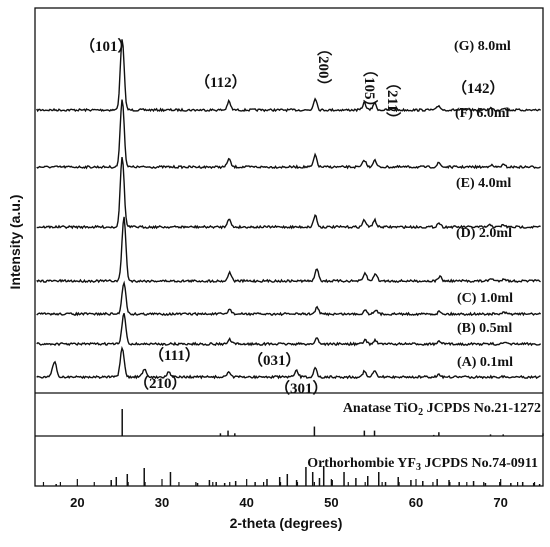  What do you see at coordinates (422, 464) in the screenshot?
I see `reference-label-yf3: Orthorhombie YF3 JCPDS No.74-0911` at bounding box center [422, 464].